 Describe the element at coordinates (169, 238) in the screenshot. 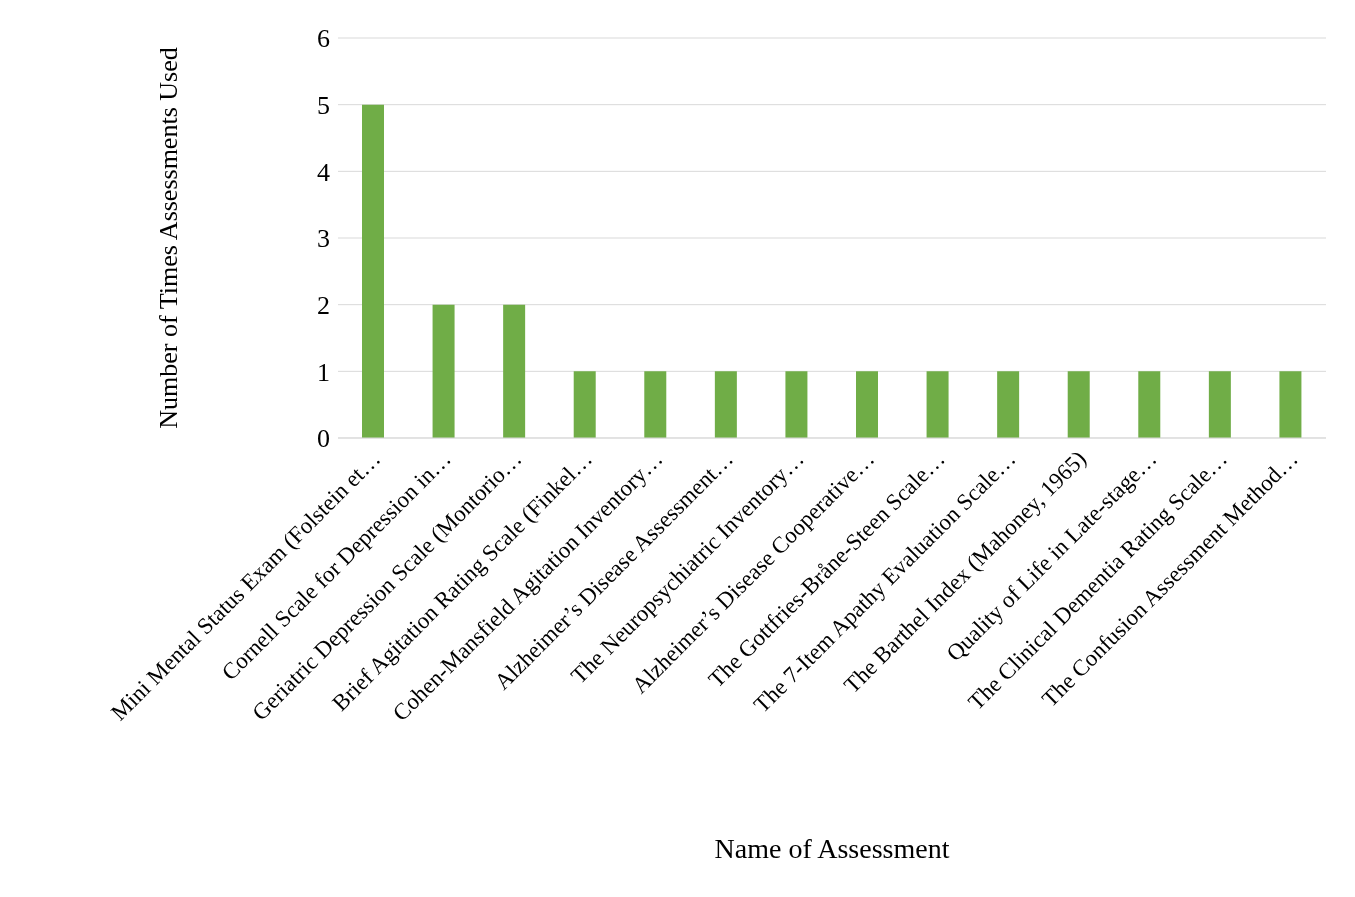

I see `y-axis-title: Number of Times Assessments Used` at that location.